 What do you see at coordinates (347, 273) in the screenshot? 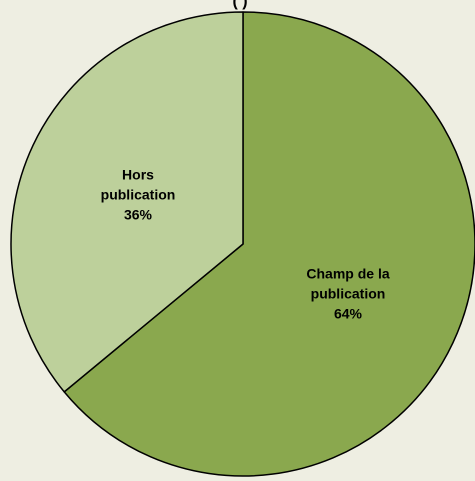
I see `slice-label-line: Champ de la` at bounding box center [347, 273].